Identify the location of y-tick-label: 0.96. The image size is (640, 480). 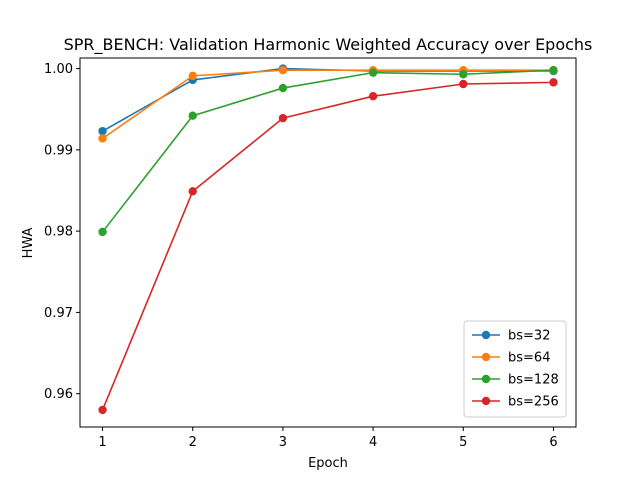
(58, 394).